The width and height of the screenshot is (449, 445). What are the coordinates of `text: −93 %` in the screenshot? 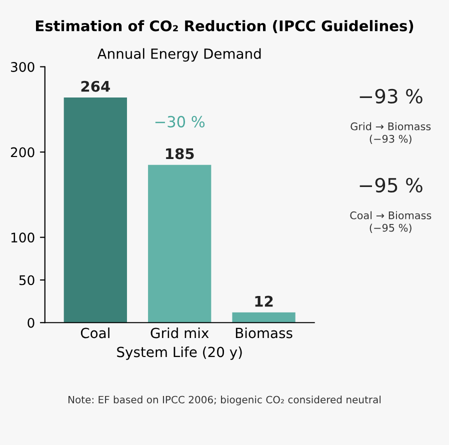 It's located at (391, 96).